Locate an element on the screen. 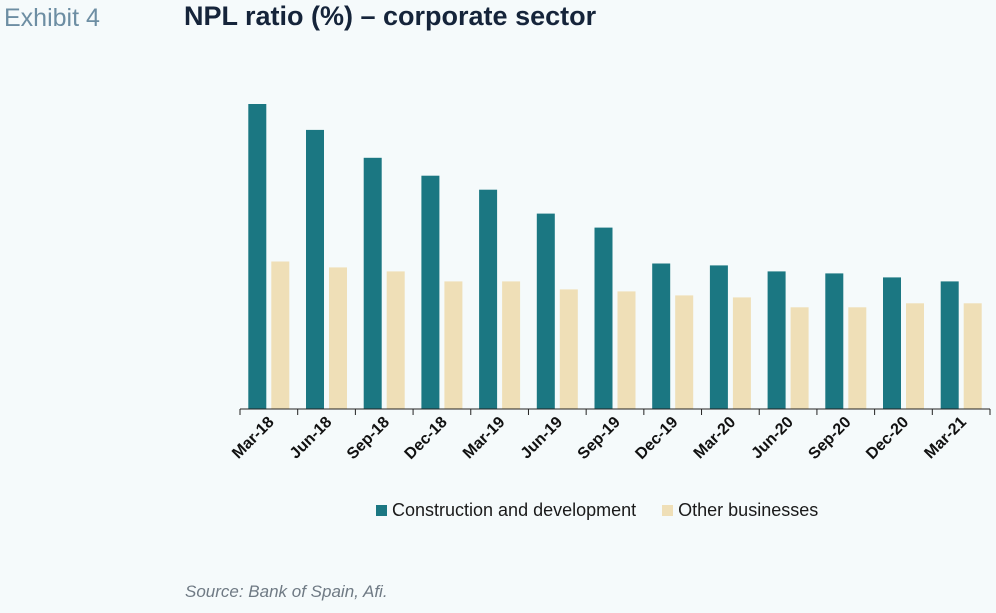 This screenshot has height=613, width=996. x-tick-label: Sep-20 is located at coordinates (829, 438).